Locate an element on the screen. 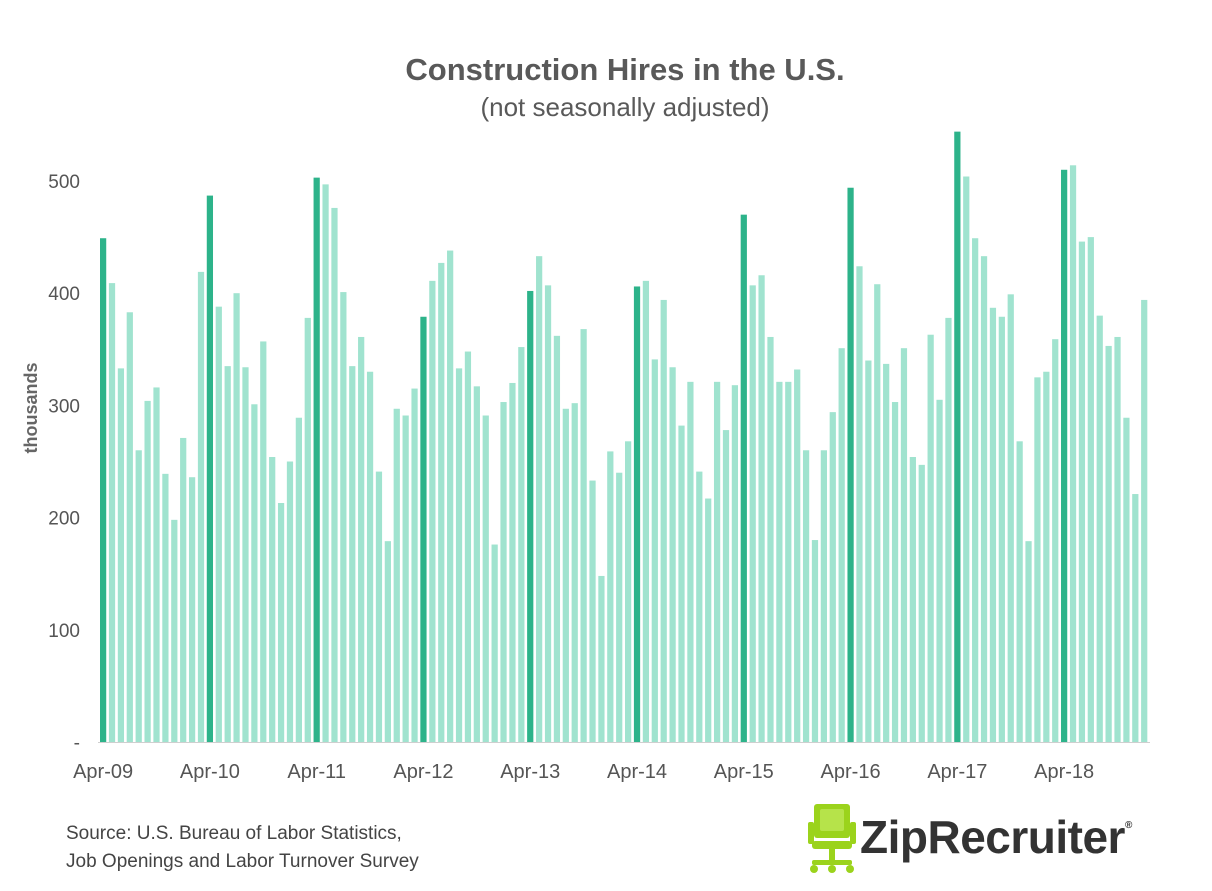  y-tick-label: 400 is located at coordinates (64, 294).